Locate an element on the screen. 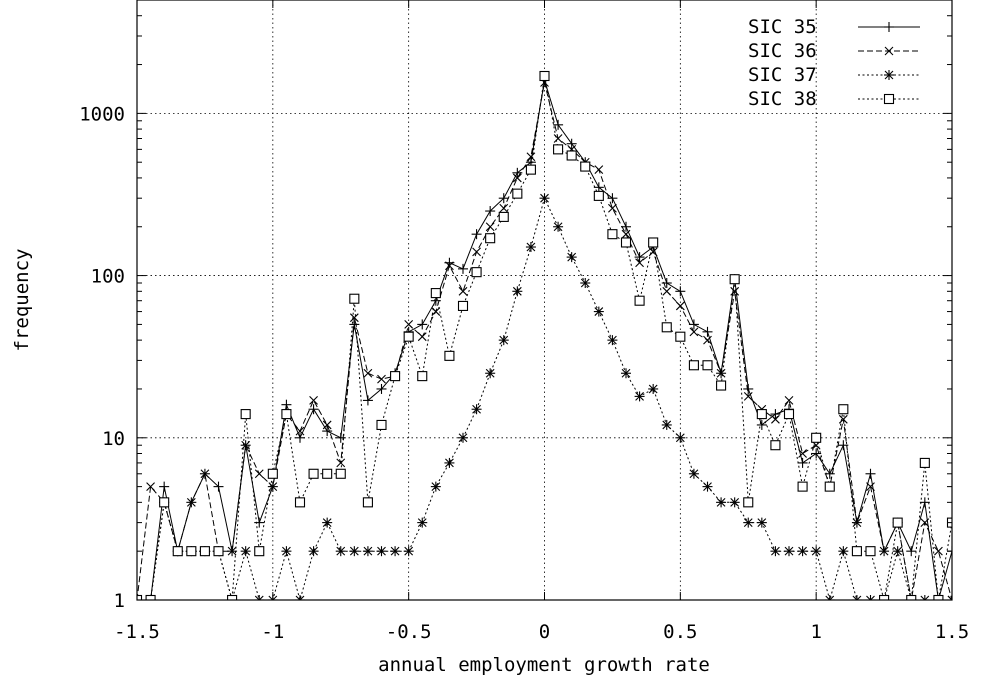 Image resolution: width=983 pixels, height=680 pixels. y-tick-label: 1000 is located at coordinates (102, 114).